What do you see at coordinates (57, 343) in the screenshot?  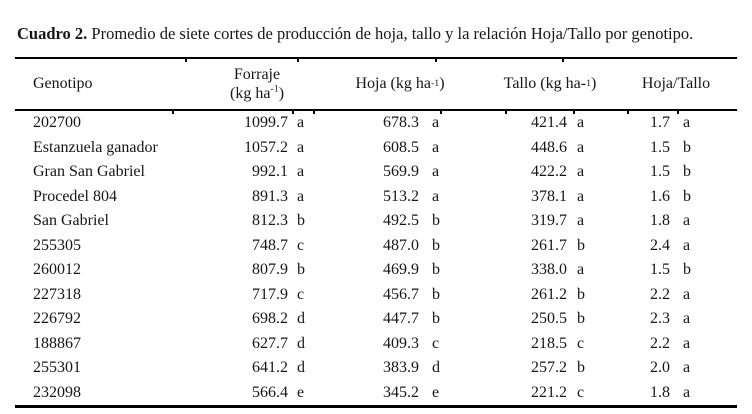 I see `genotype-cell: 188867` at bounding box center [57, 343].